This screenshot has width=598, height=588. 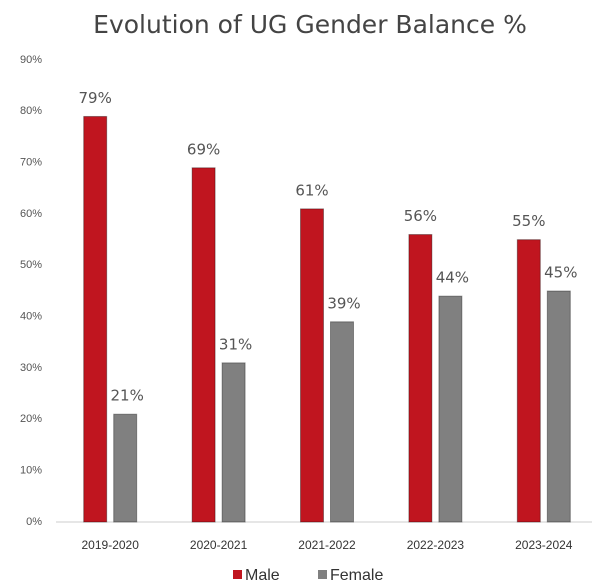 I want to click on x-tick-label: 2022-2023, so click(x=436, y=545).